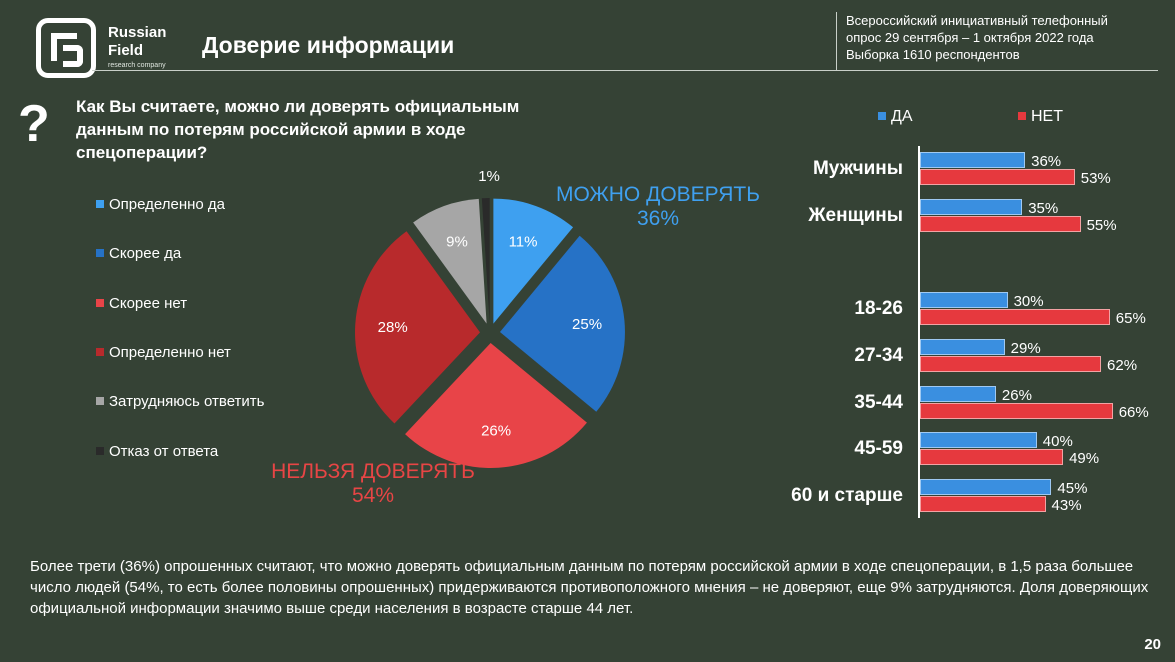 This screenshot has width=1175, height=662. Describe the element at coordinates (1095, 178) in the screenshot. I see `bar-value-label: 53%` at that location.